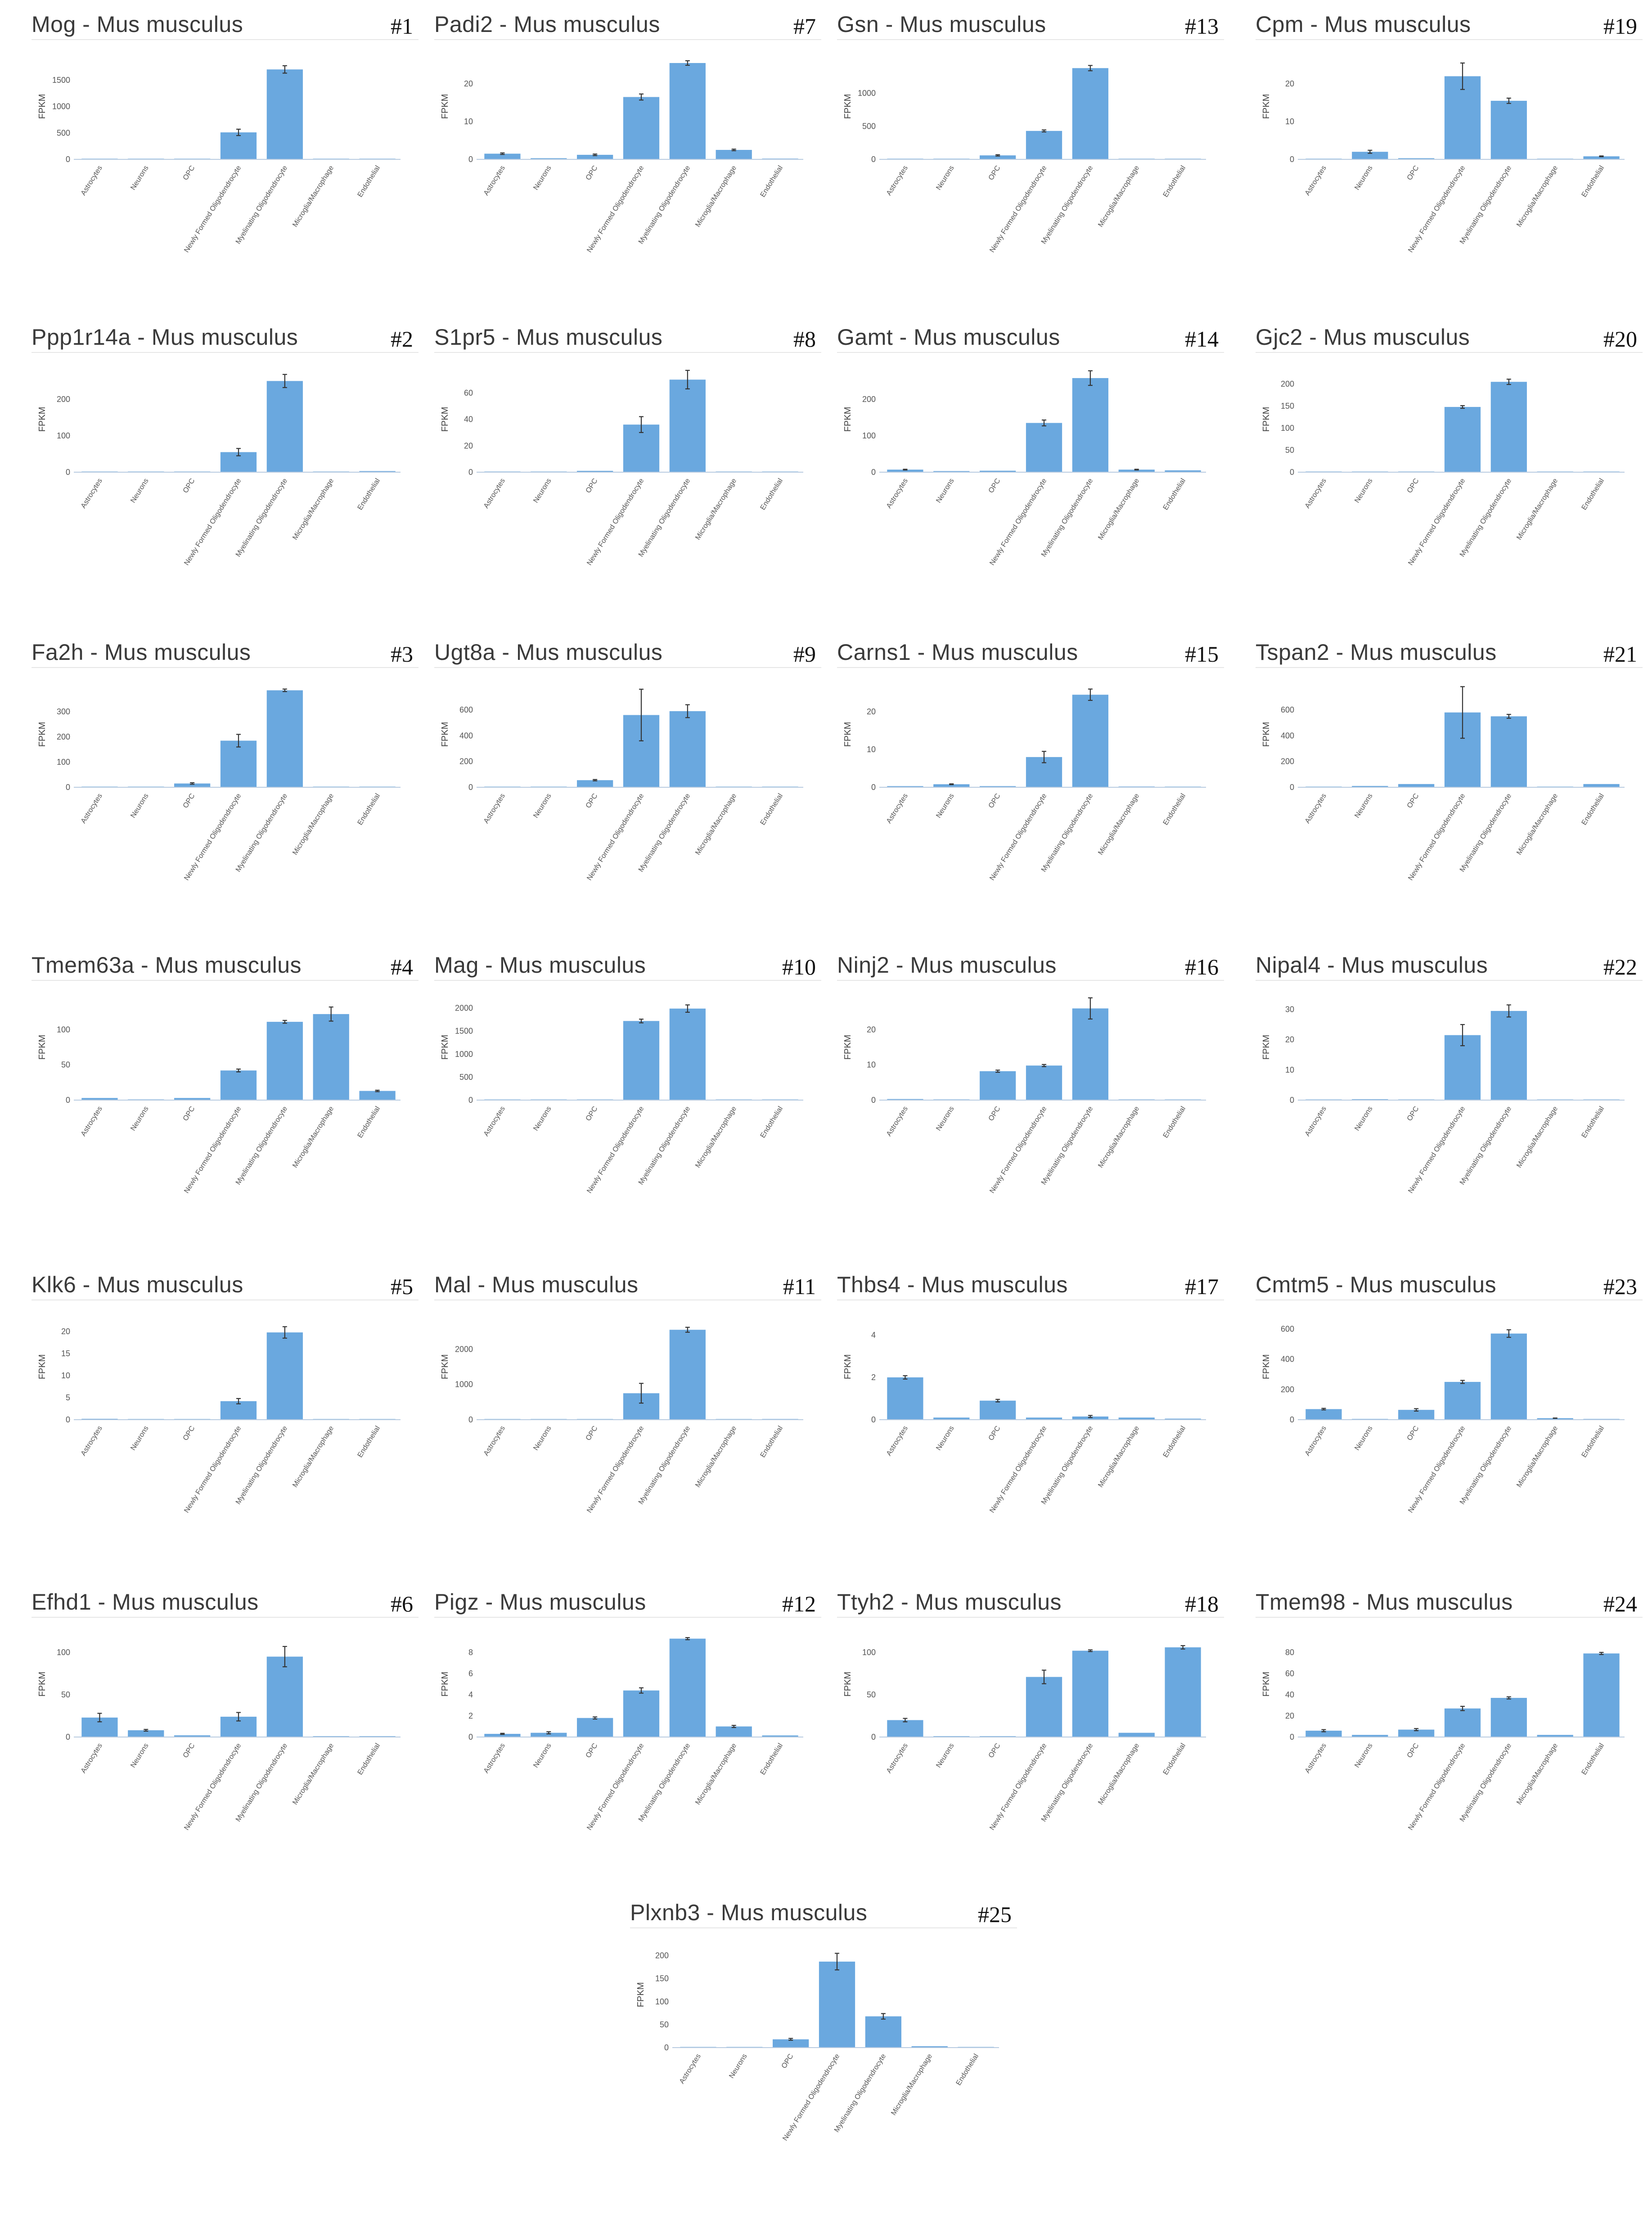 The height and width of the screenshot is (2220, 1652). I want to click on bar-opc, so click(998, 786).